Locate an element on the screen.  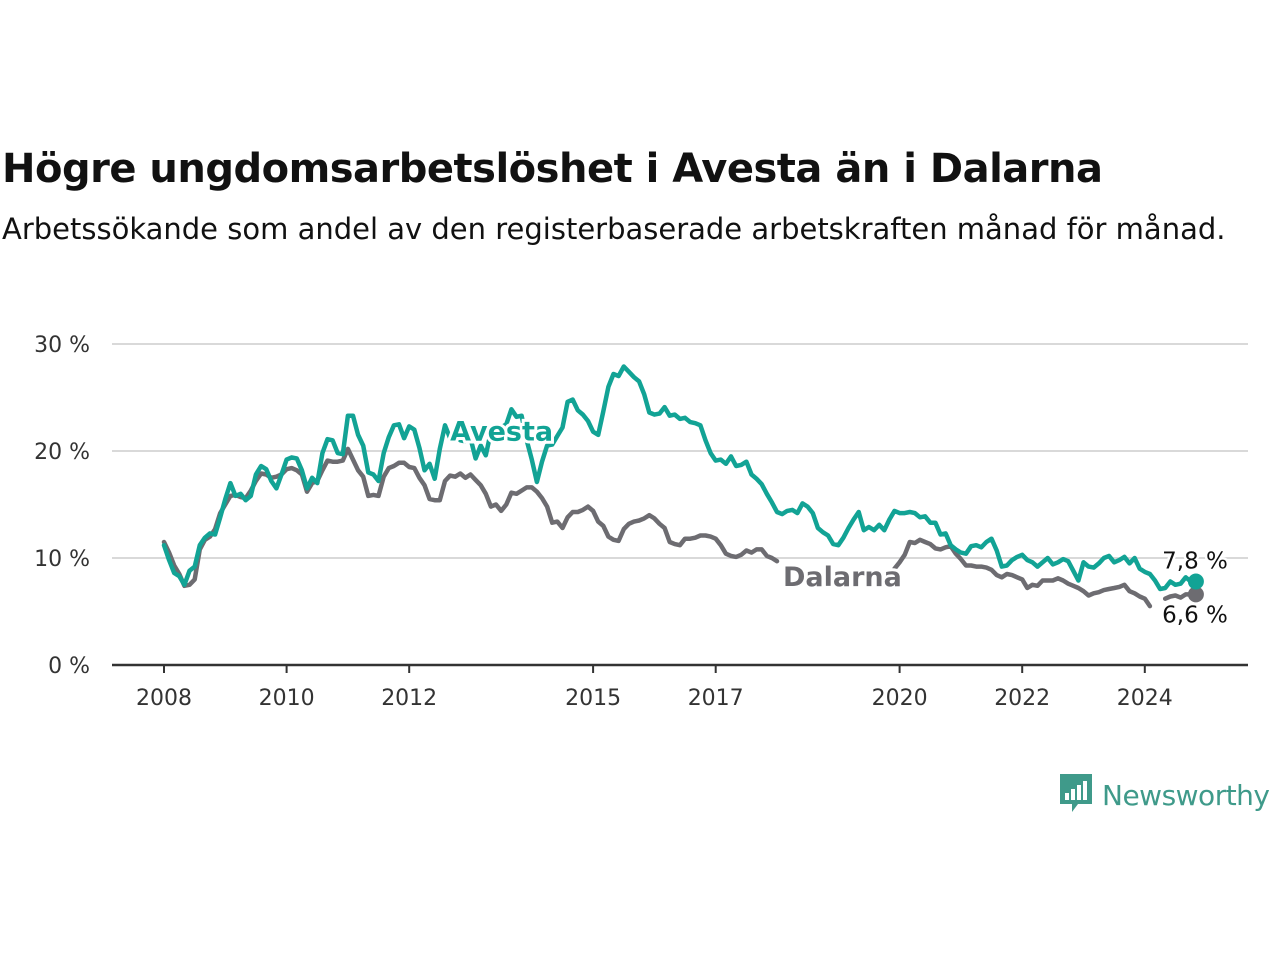
end-value-label-avesta: 7,8 % is located at coordinates (1195, 562).